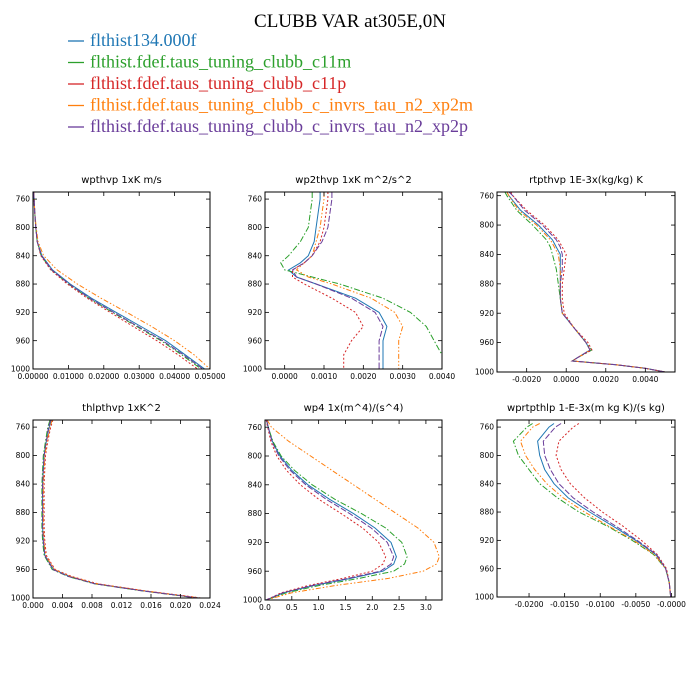  I want to click on x-tick-label: 0.05000, so click(209, 376).